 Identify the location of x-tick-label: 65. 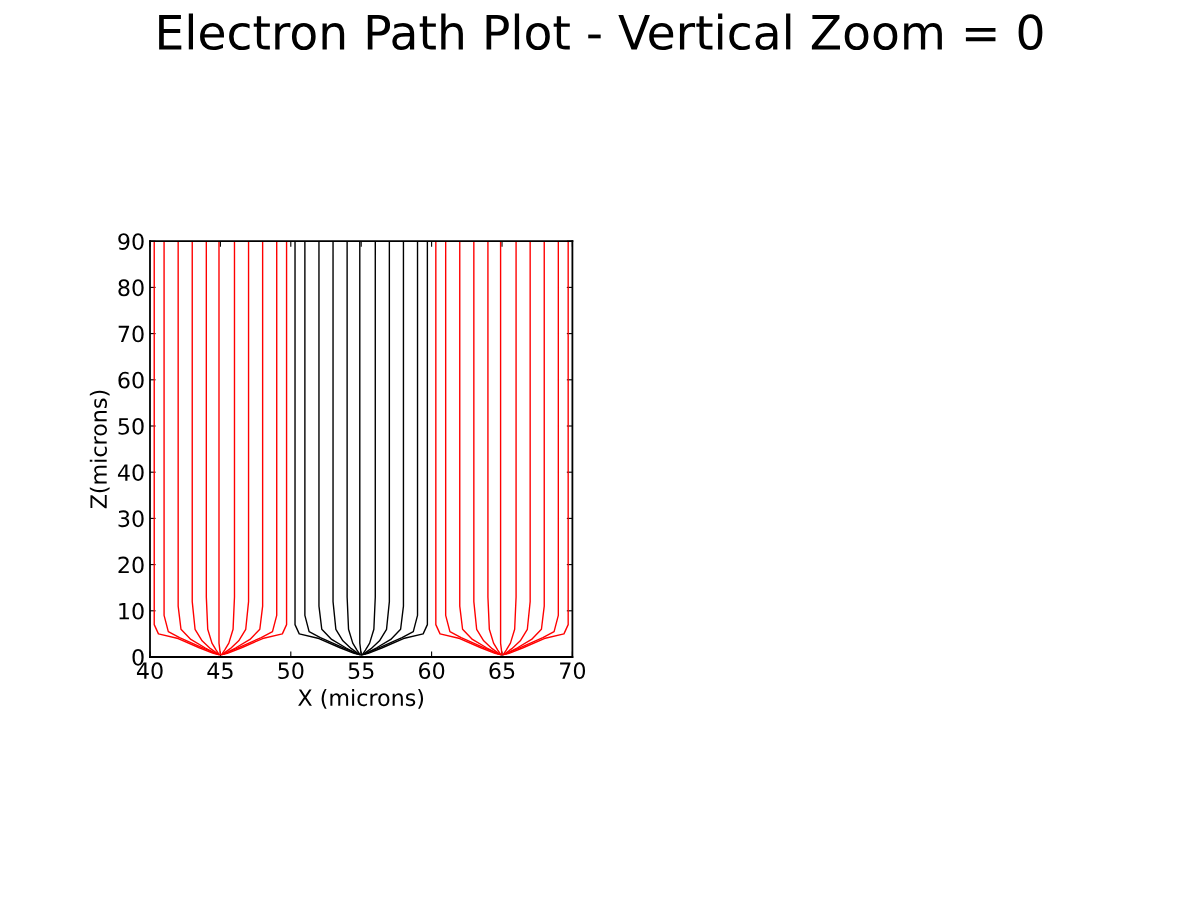
(502, 671).